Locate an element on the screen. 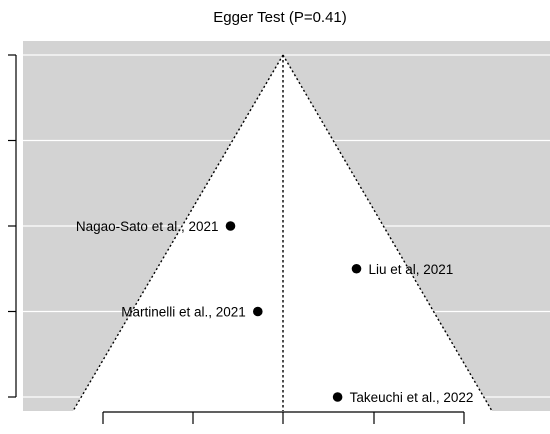  study-label-0: Nagao-Sato et al., 2021 is located at coordinates (147, 226).